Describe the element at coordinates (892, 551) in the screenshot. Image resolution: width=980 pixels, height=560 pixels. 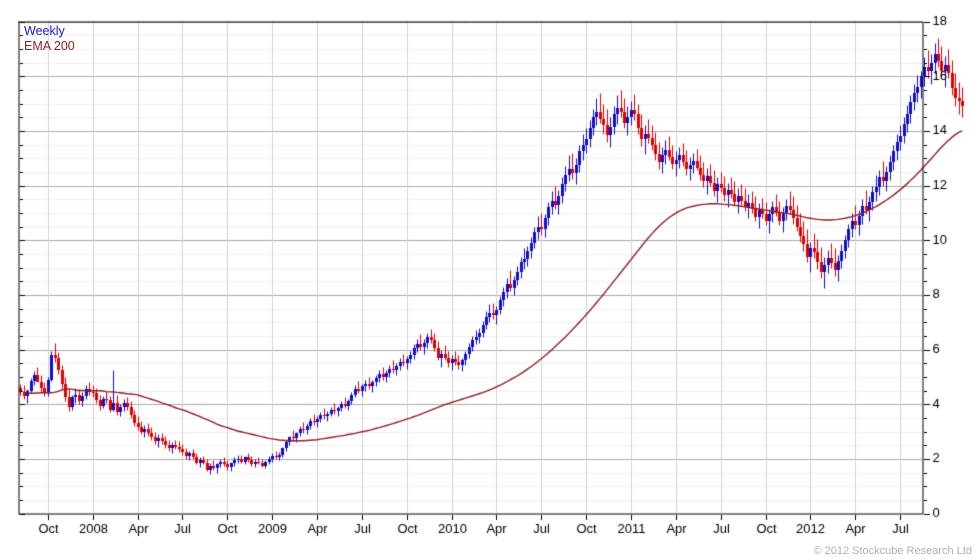
I see `copyright-notice: © 2012 Stockcube Research Ltd` at that location.